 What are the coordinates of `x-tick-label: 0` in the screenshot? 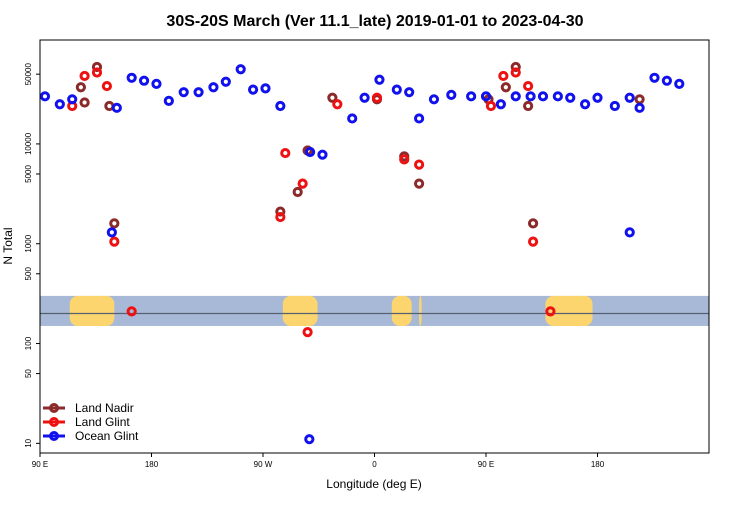 It's located at (374, 464).